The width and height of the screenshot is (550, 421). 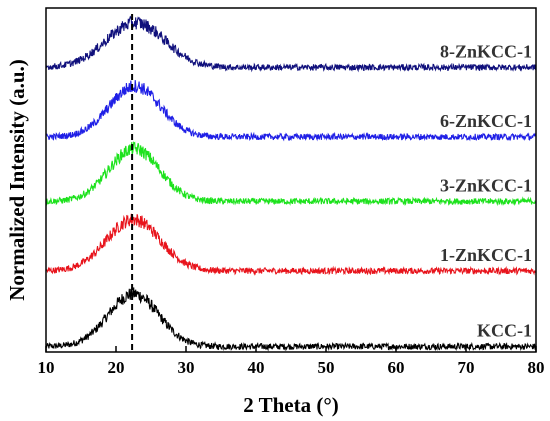 I want to click on y-axis-label: Normalized Intensity (a.u.), so click(x=17, y=179).